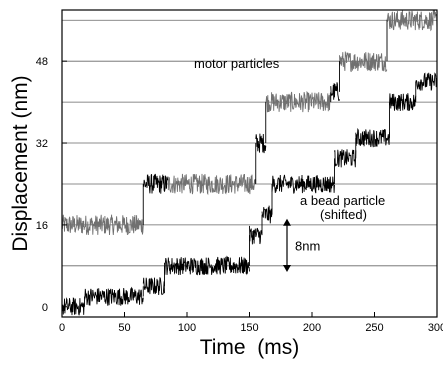 The height and width of the screenshot is (368, 443). What do you see at coordinates (250, 347) in the screenshot?
I see `x-axis-label: Time (ms)` at bounding box center [250, 347].